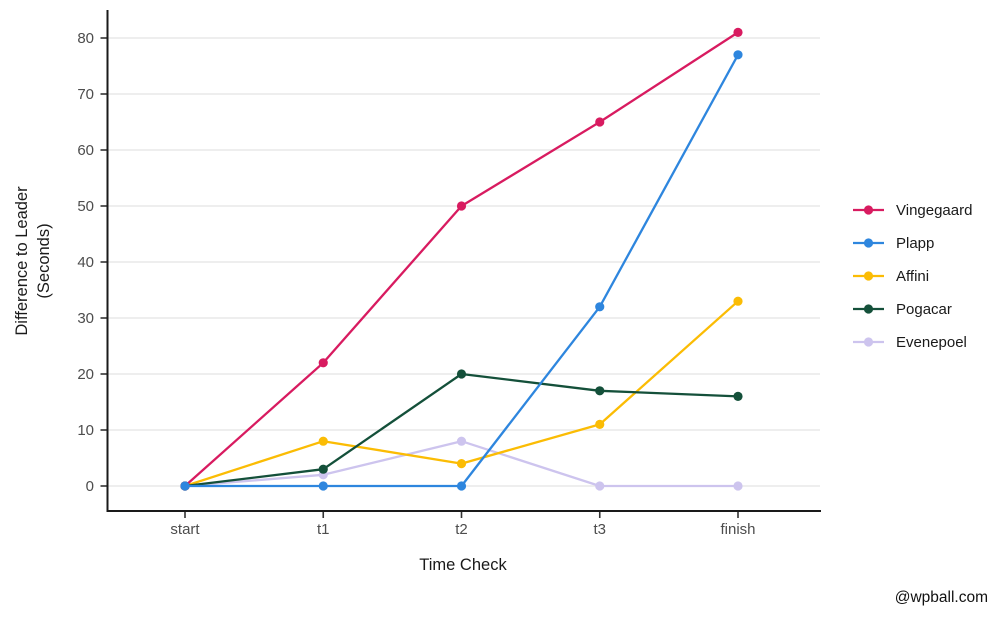  What do you see at coordinates (461, 486) in the screenshot?
I see `data-point-plapp-t2` at bounding box center [461, 486].